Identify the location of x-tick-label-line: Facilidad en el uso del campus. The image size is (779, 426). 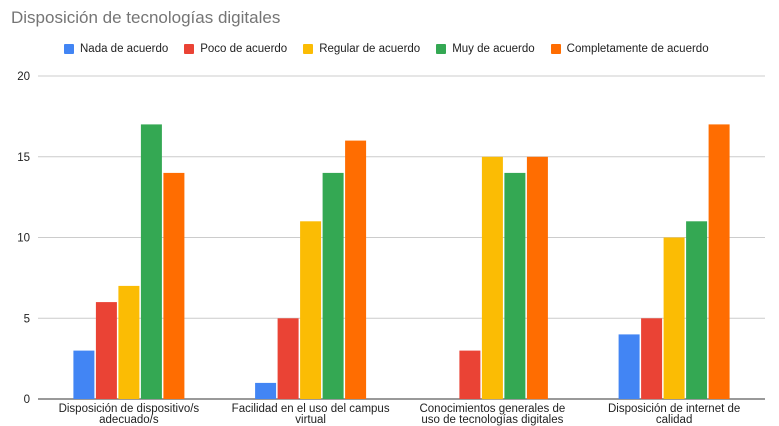
(310, 409).